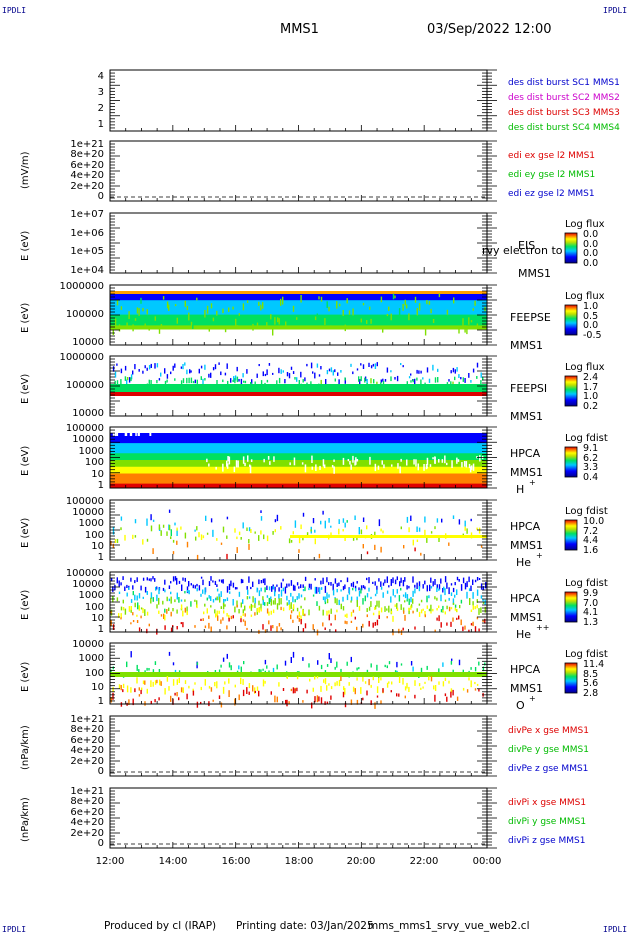 The image size is (630, 934). What do you see at coordinates (14, 10) in the screenshot?
I see `corner-label-top-left: IPDLI` at bounding box center [14, 10].